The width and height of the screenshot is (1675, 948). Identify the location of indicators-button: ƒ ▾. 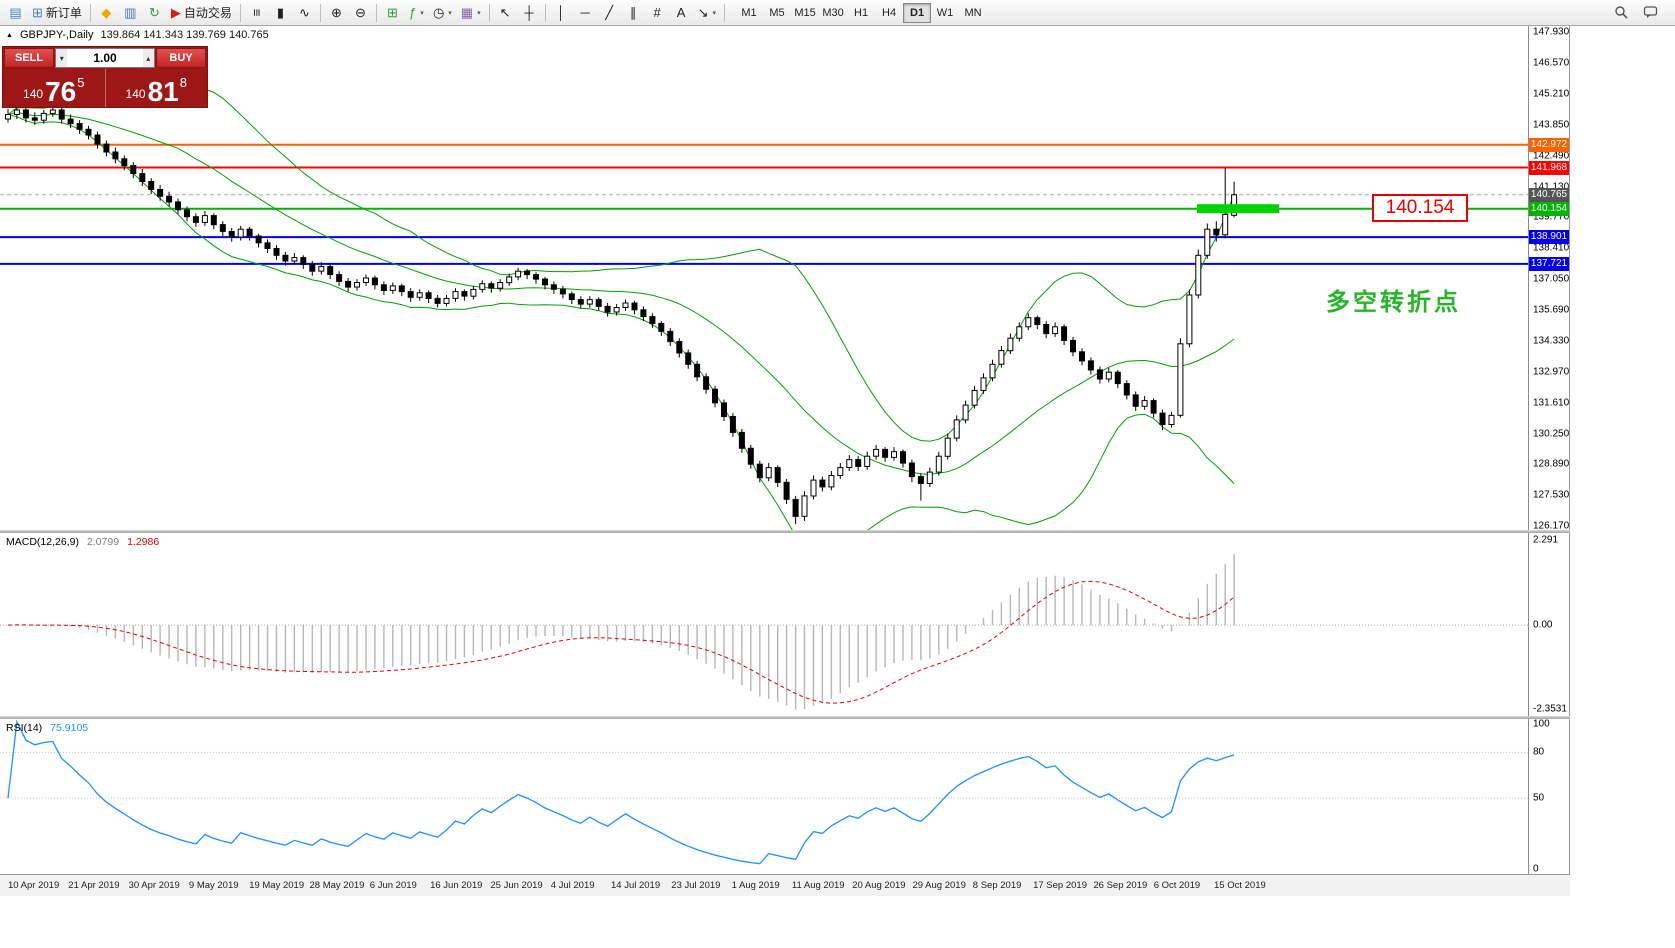
(416, 13).